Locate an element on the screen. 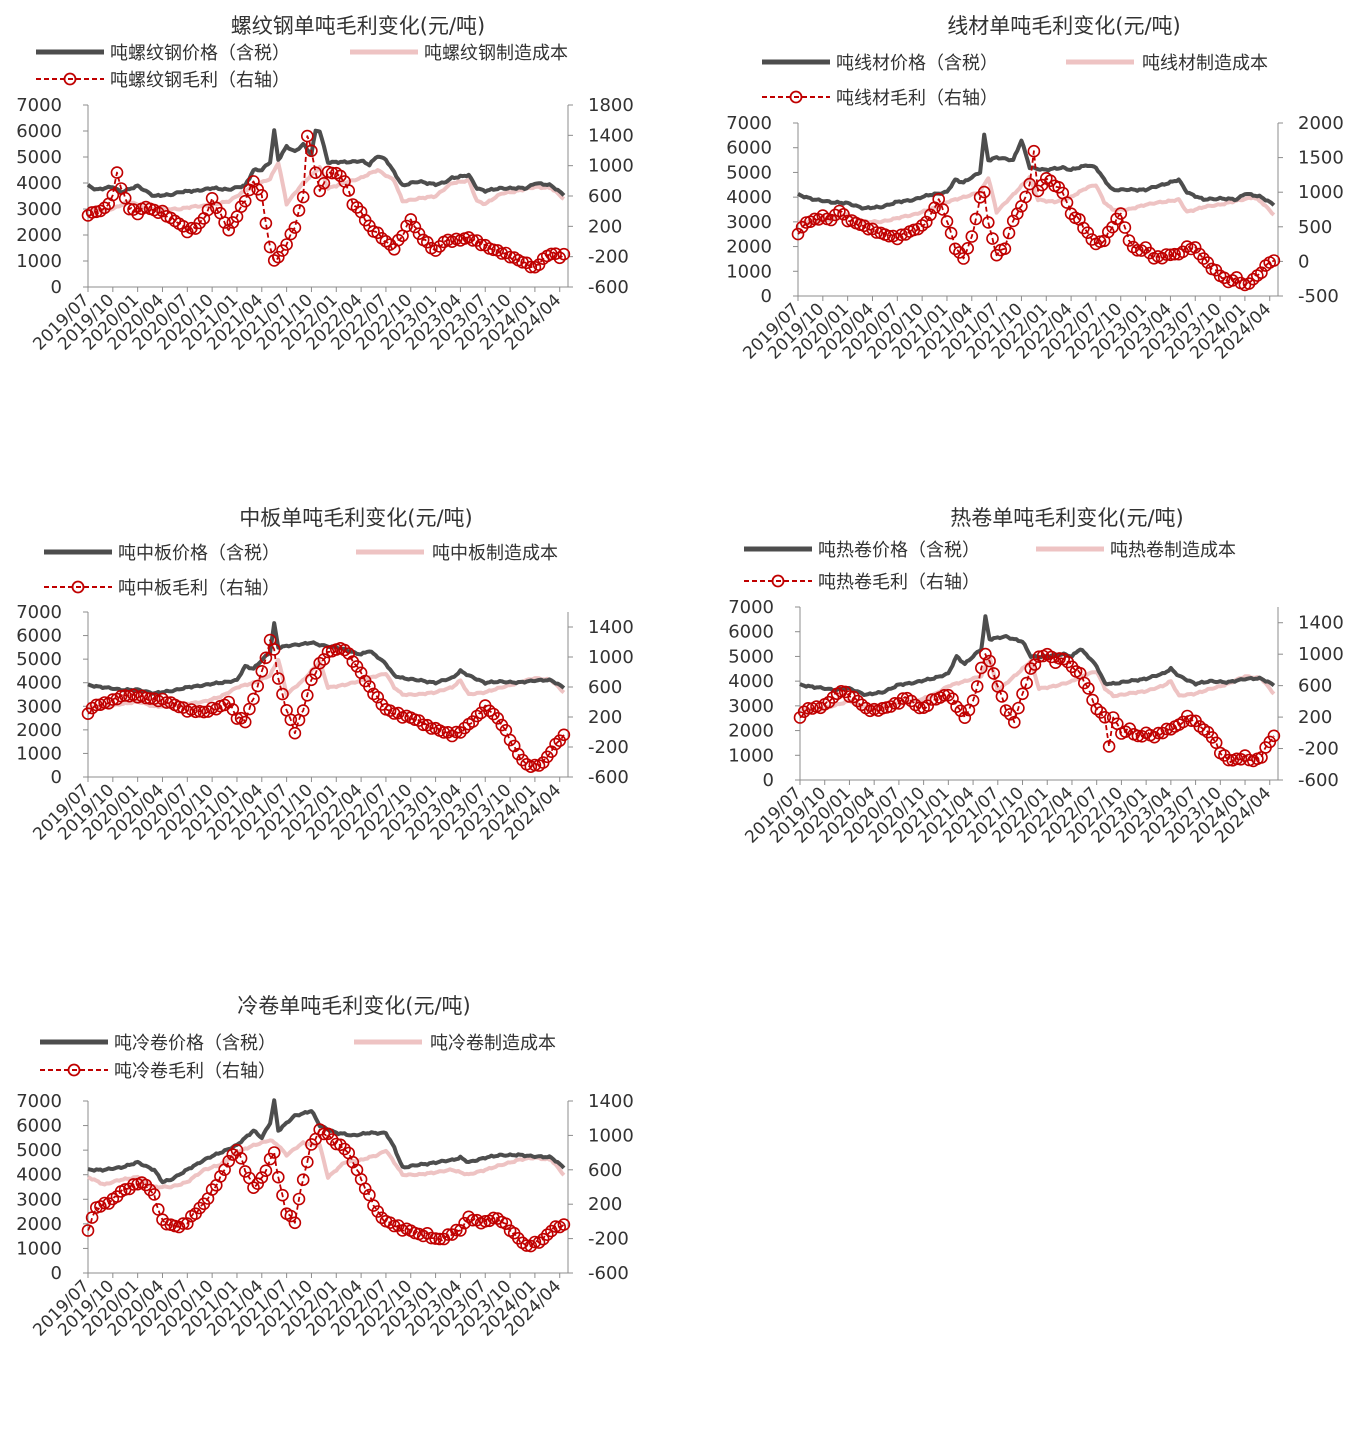 The width and height of the screenshot is (1352, 1444). left-tick-label: 7000 is located at coordinates (751, 607).